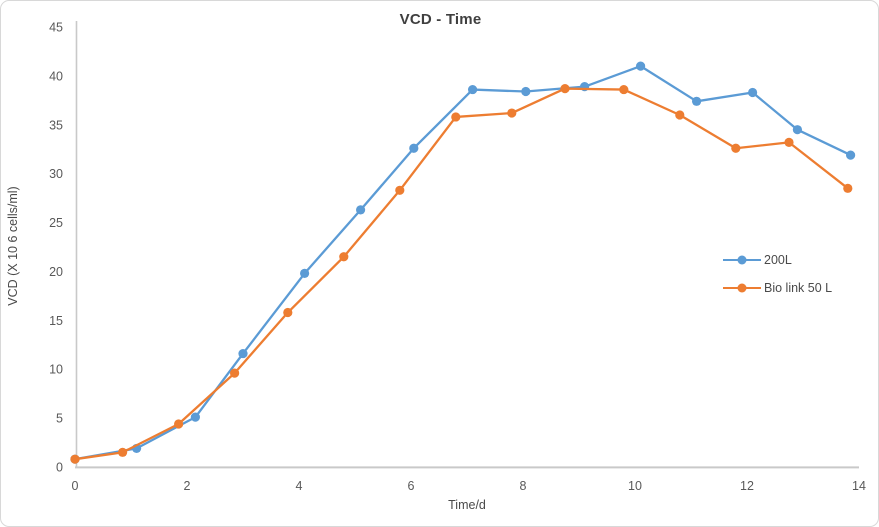 The height and width of the screenshot is (527, 879). I want to click on svg-text: 40, so click(56, 76).